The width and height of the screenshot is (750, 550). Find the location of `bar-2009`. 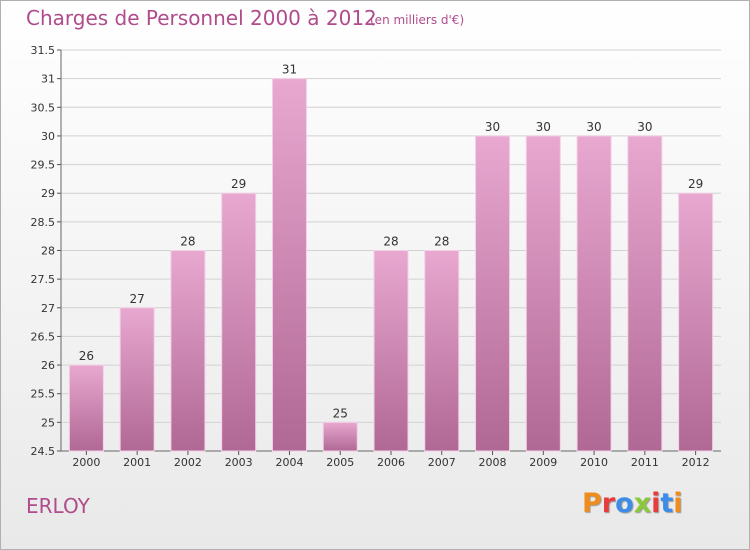

bar-2009 is located at coordinates (543, 293).